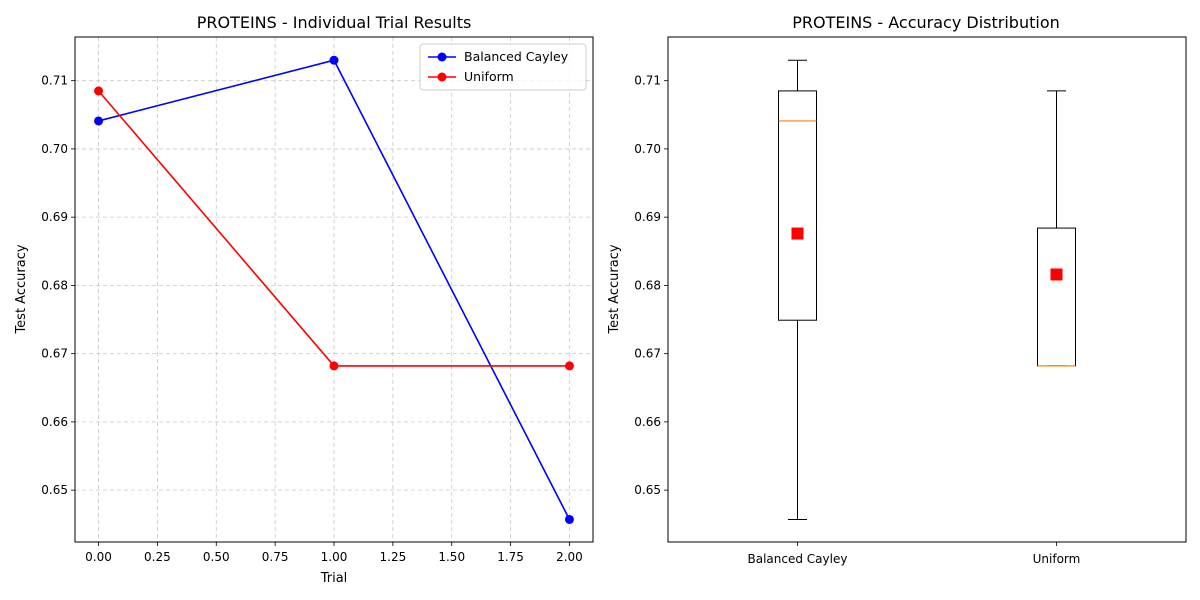 Image resolution: width=1200 pixels, height=600 pixels. I want to click on left-y-ticks: 0.65 0.66 0.67 0.68 0.69 0.70 0.71, so click(58, 285).